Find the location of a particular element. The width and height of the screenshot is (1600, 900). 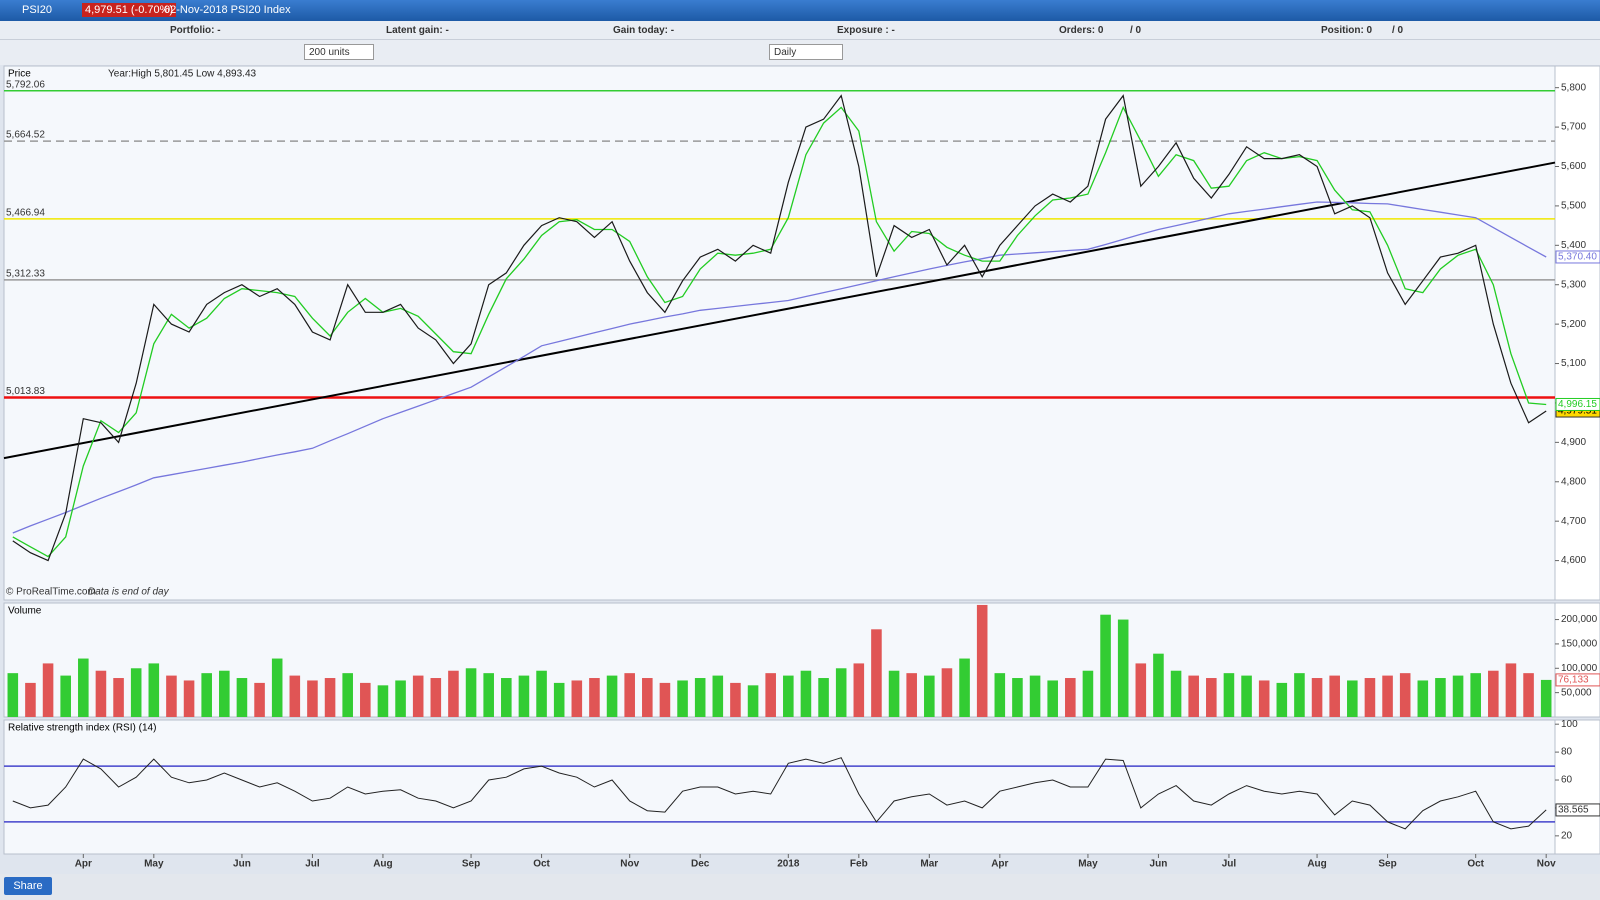

value-tag-label: 5,370.40 is located at coordinates (1577, 257).